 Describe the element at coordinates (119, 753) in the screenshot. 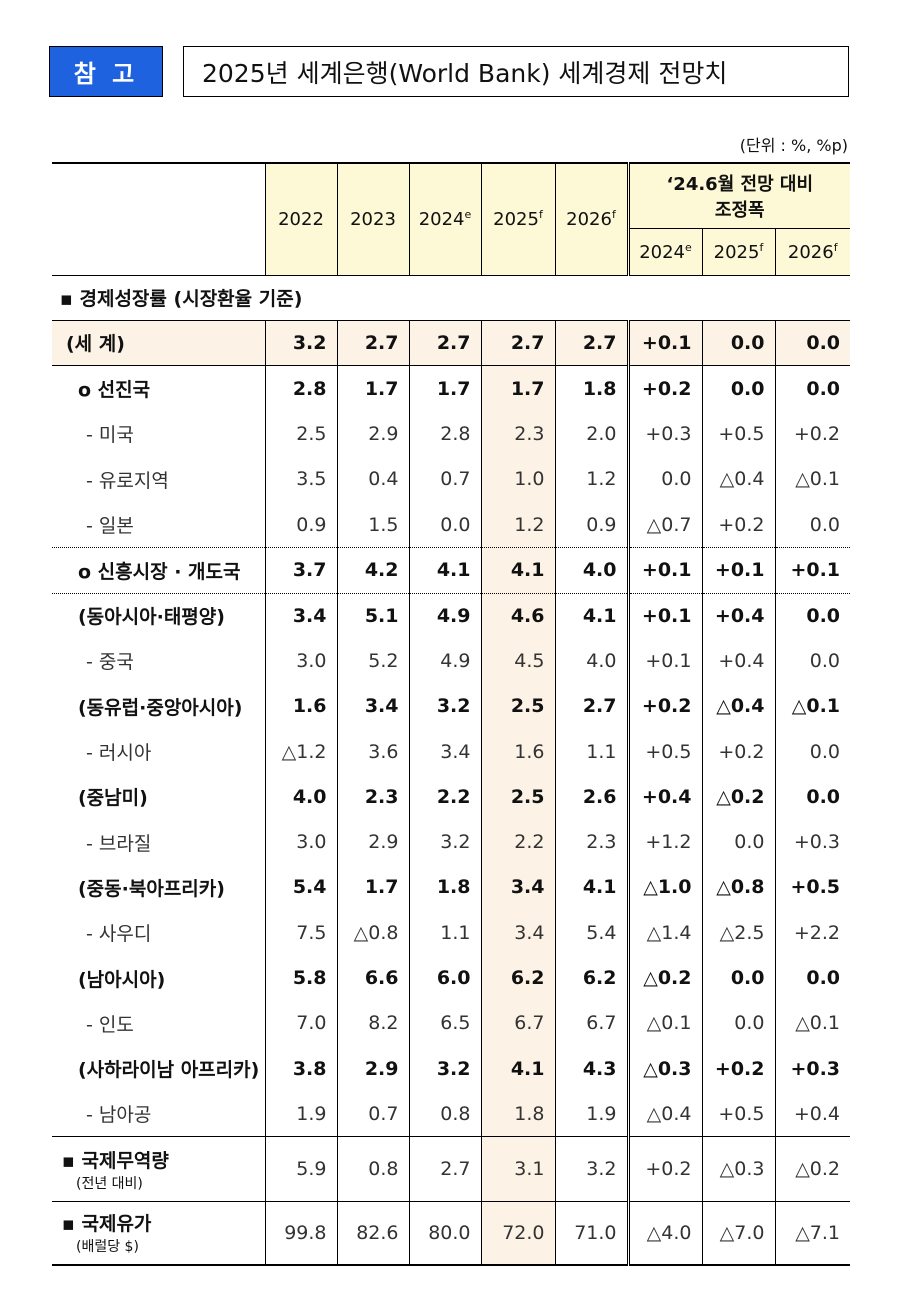

I see `row-label: - 러시아` at that location.